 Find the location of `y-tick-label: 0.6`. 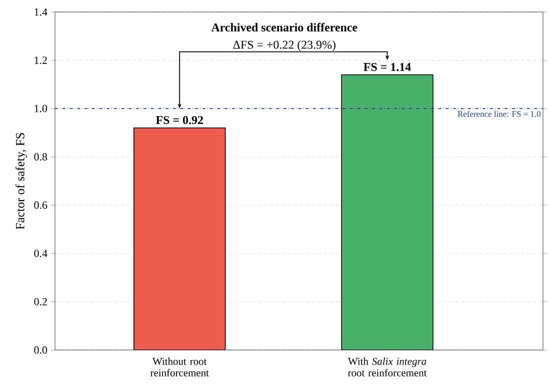

y-tick-label: 0.6 is located at coordinates (41, 205).